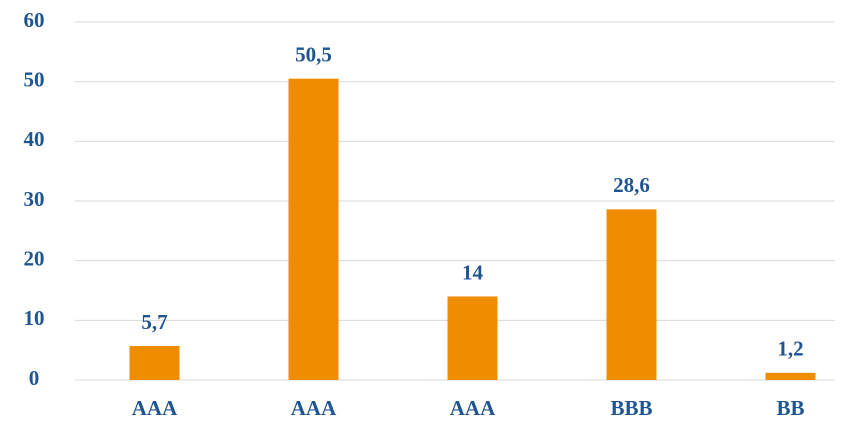 The width and height of the screenshot is (852, 421). I want to click on data-label: 1,2, so click(790, 349).